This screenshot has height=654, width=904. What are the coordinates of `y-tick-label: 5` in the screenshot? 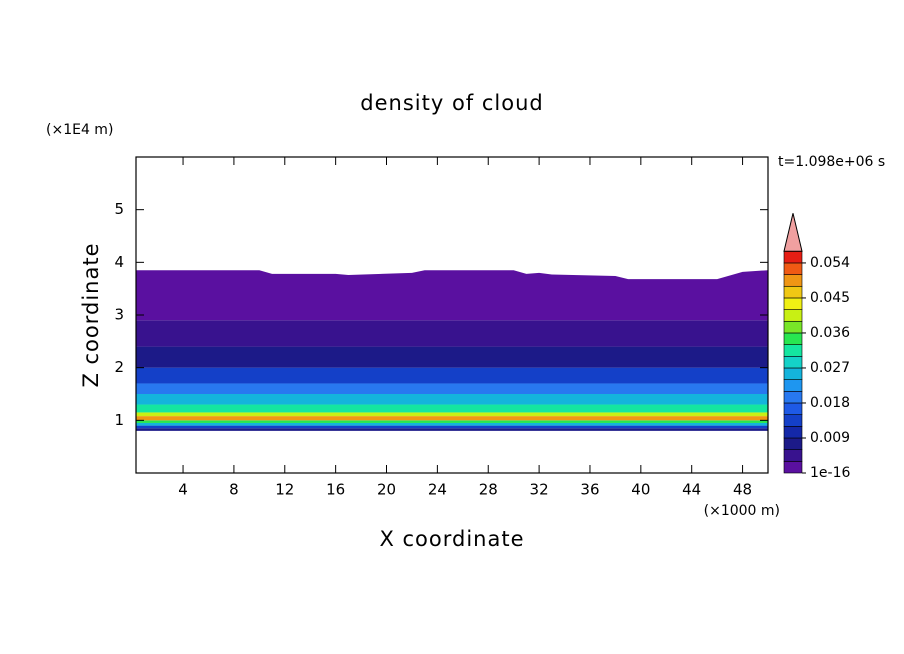 It's located at (119, 209).